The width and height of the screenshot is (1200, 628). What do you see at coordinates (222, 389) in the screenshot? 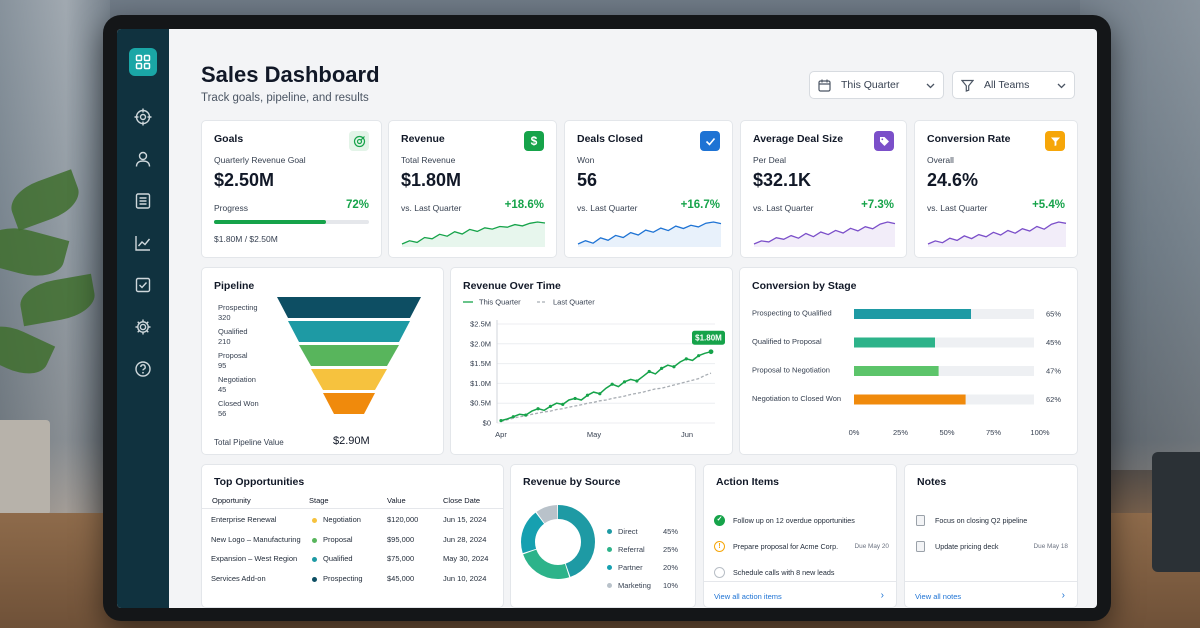
I see `pipeline-stage-count: 45` at bounding box center [222, 389].